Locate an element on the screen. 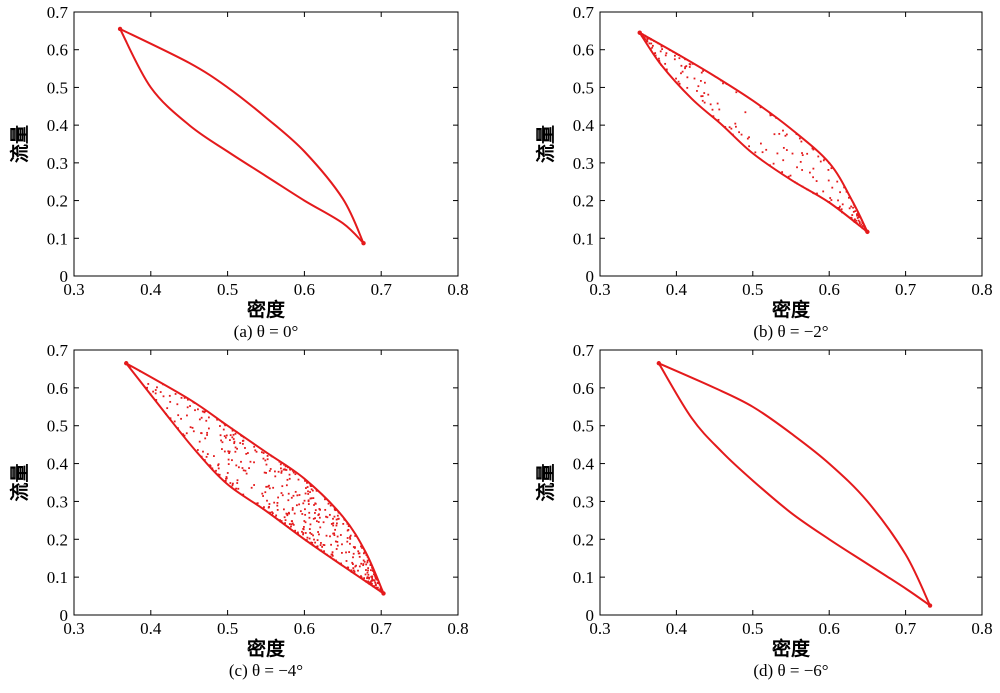 This screenshot has height=693, width=1000. y-tick-label: 0.3 is located at coordinates (57, 501).